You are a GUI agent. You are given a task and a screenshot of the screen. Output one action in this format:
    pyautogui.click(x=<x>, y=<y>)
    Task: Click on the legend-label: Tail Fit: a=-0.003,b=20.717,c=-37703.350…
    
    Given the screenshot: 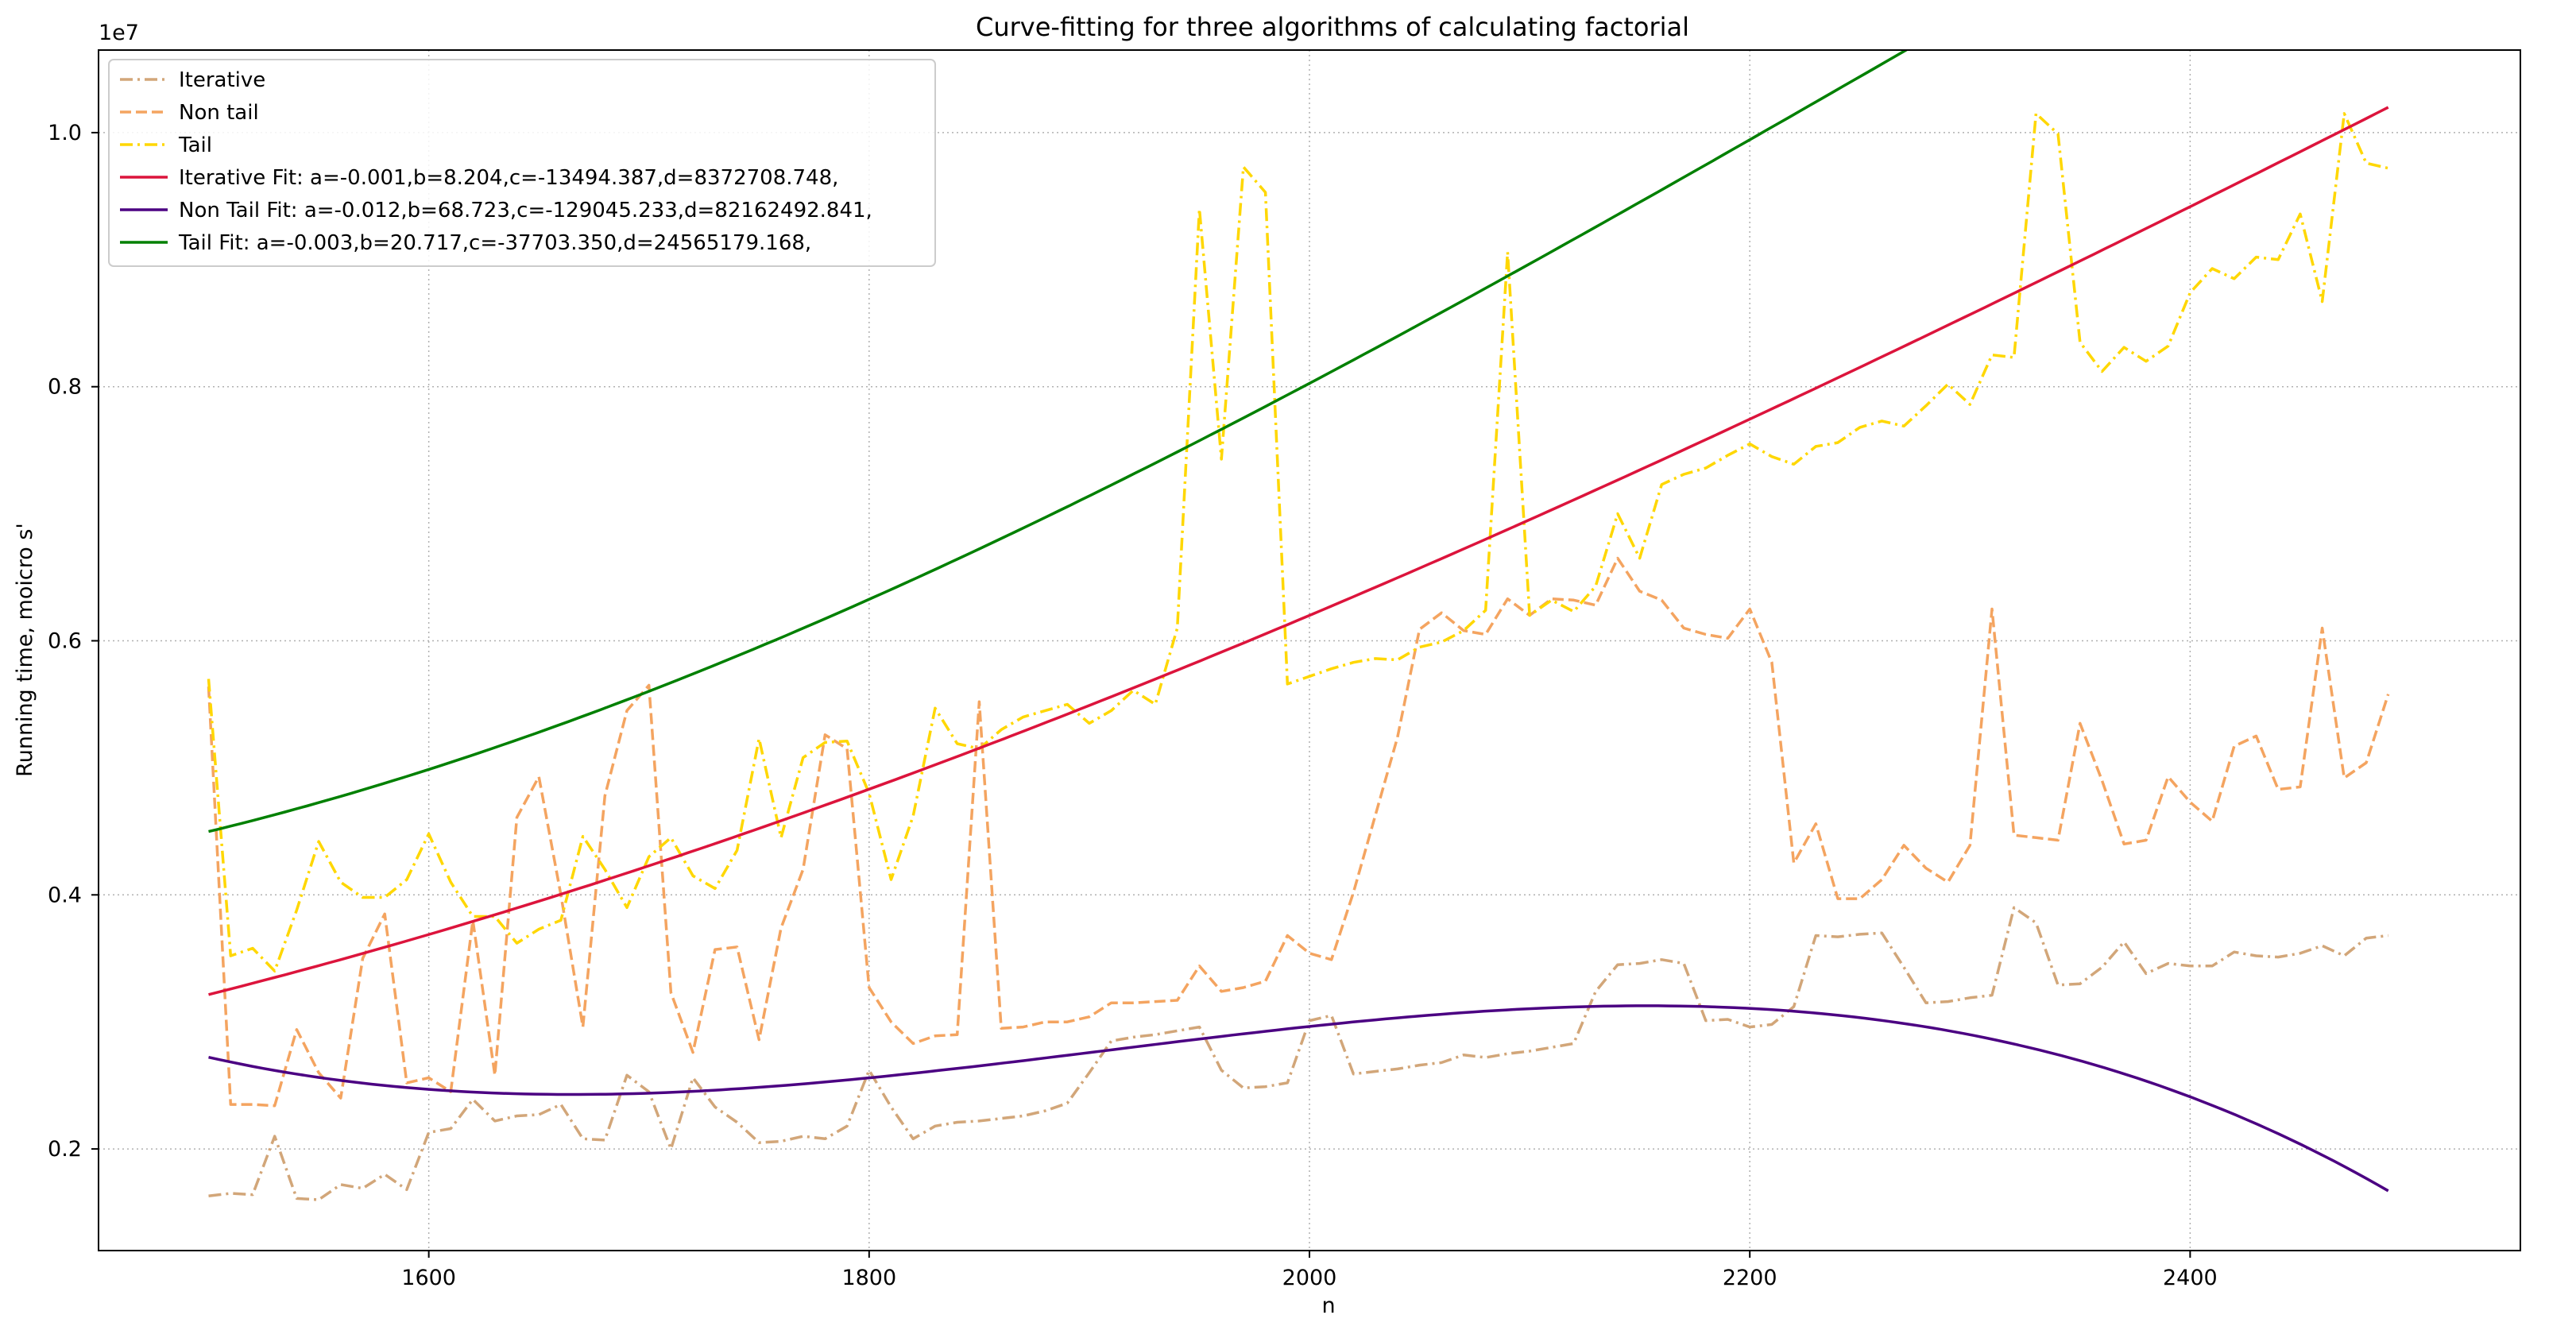 What is the action you would take?
    pyautogui.click(x=494, y=243)
    